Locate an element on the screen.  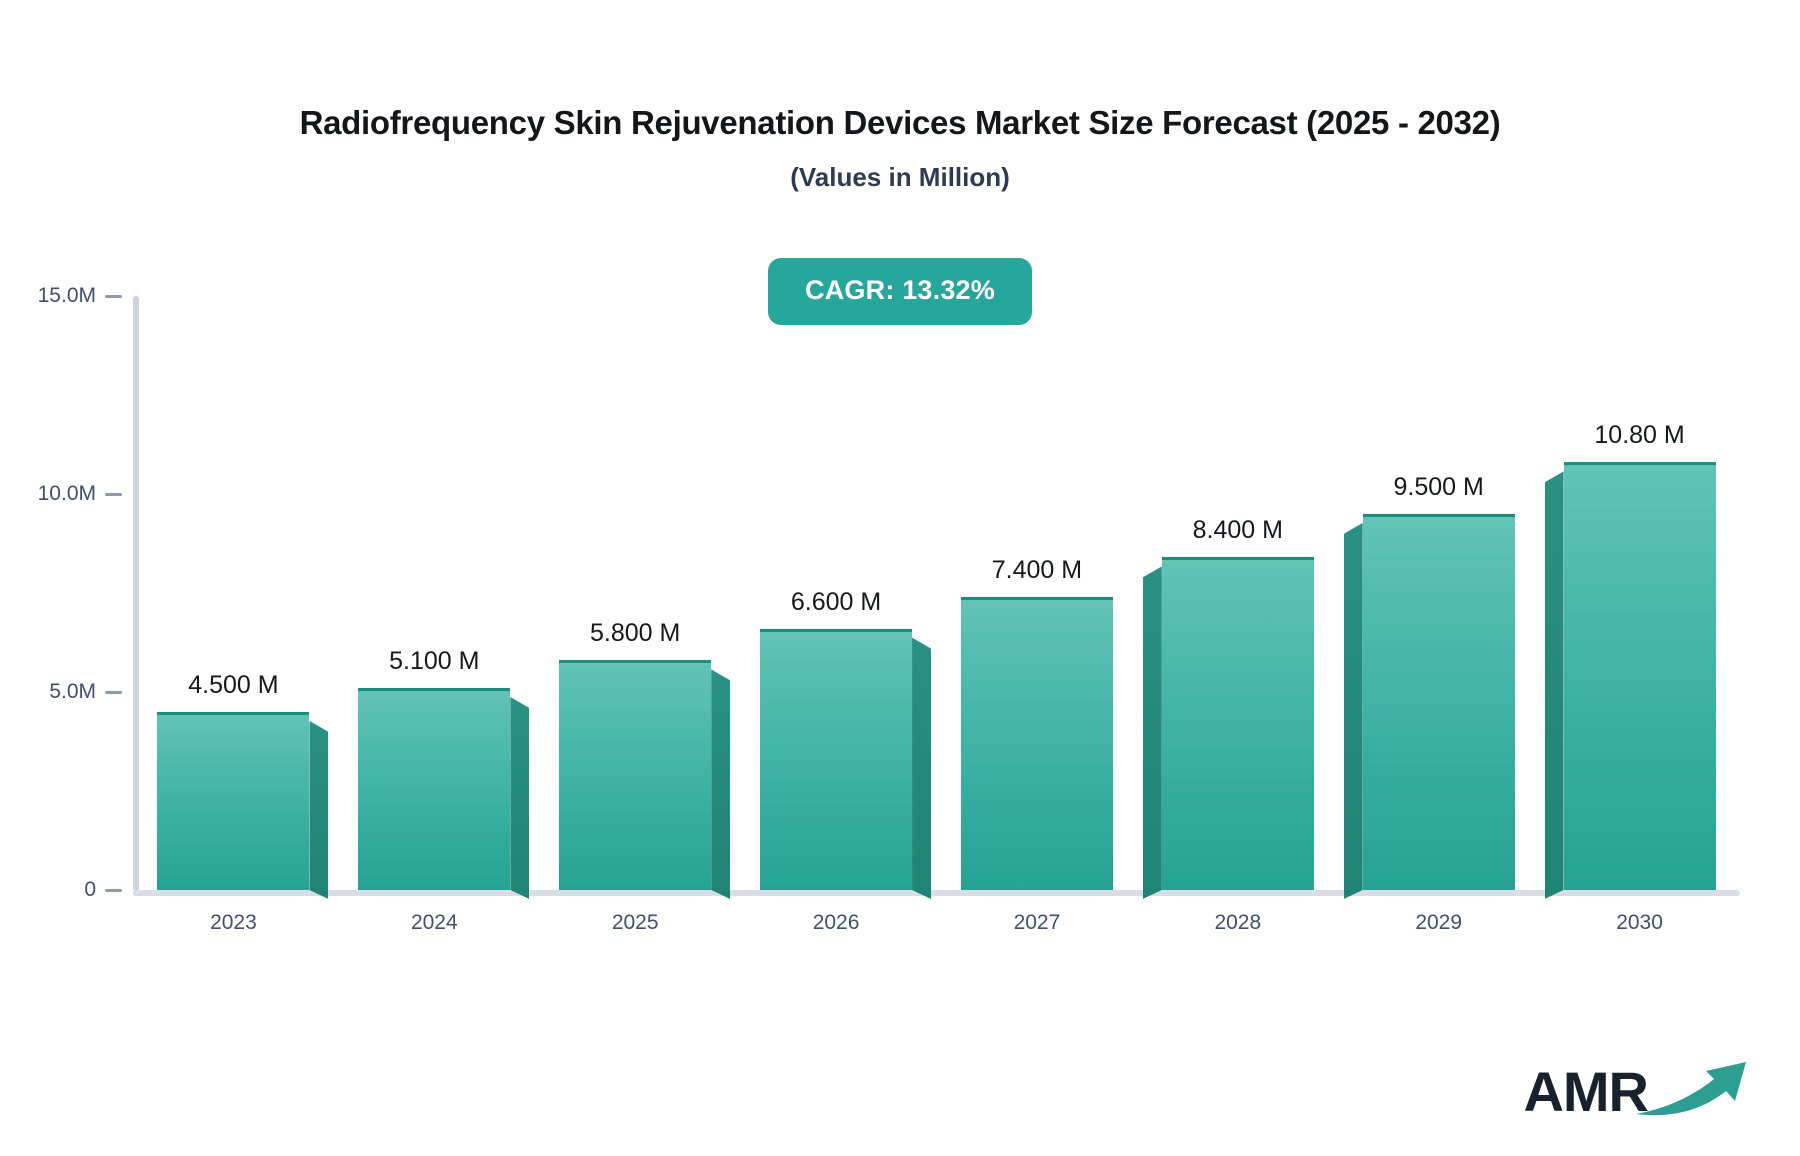
bar-value-label: 4.500 M is located at coordinates (233, 684).